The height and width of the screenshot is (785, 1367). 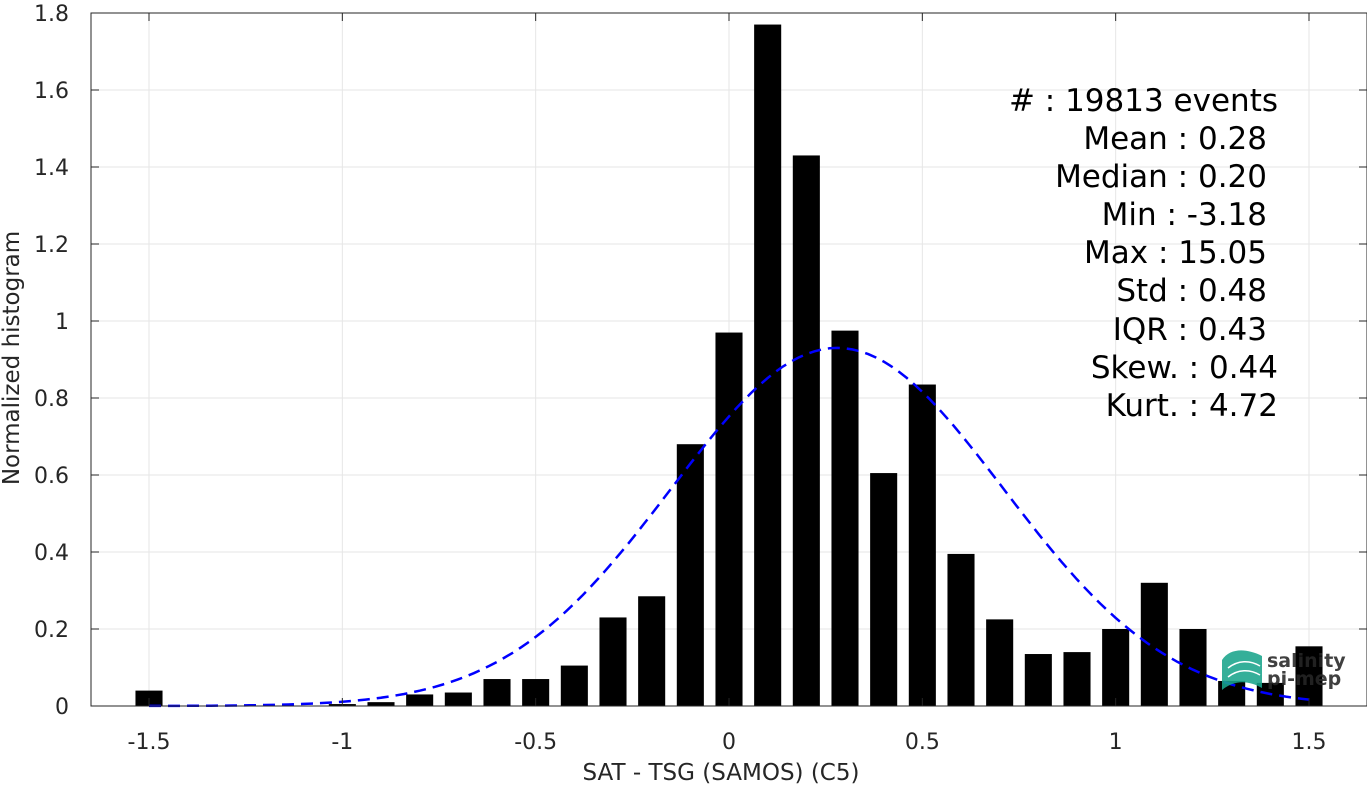 What do you see at coordinates (342, 742) in the screenshot?
I see `x-tick-label: -1` at bounding box center [342, 742].